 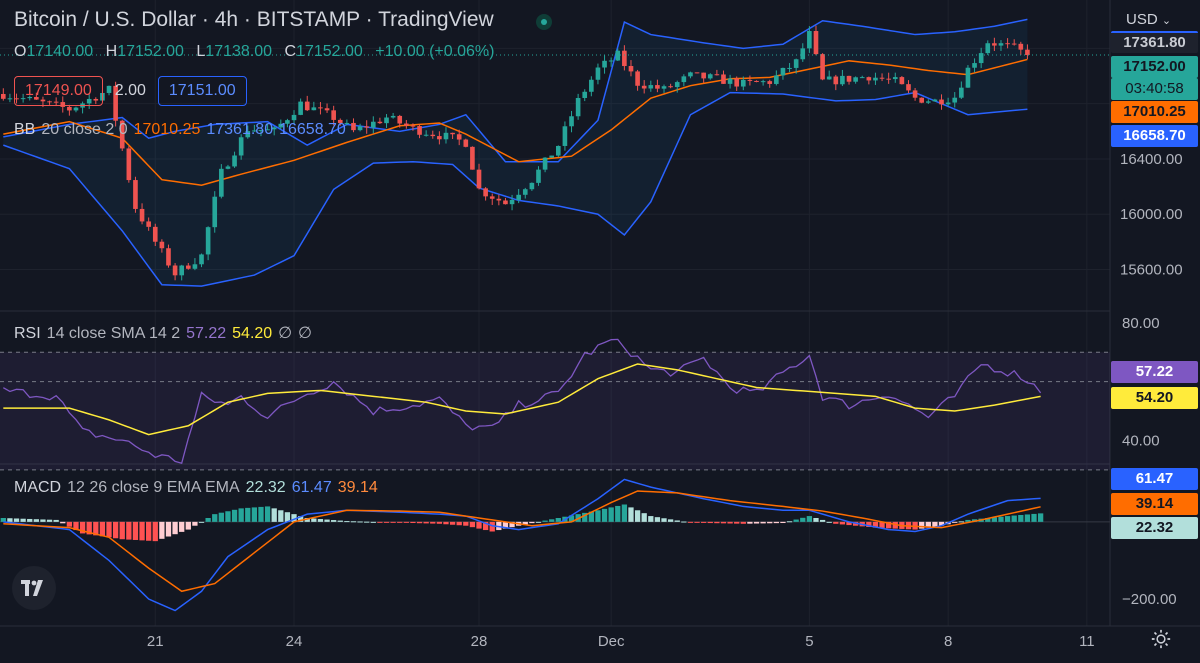 What do you see at coordinates (329, 51) in the screenshot?
I see `close-value: 17152.00` at bounding box center [329, 51].